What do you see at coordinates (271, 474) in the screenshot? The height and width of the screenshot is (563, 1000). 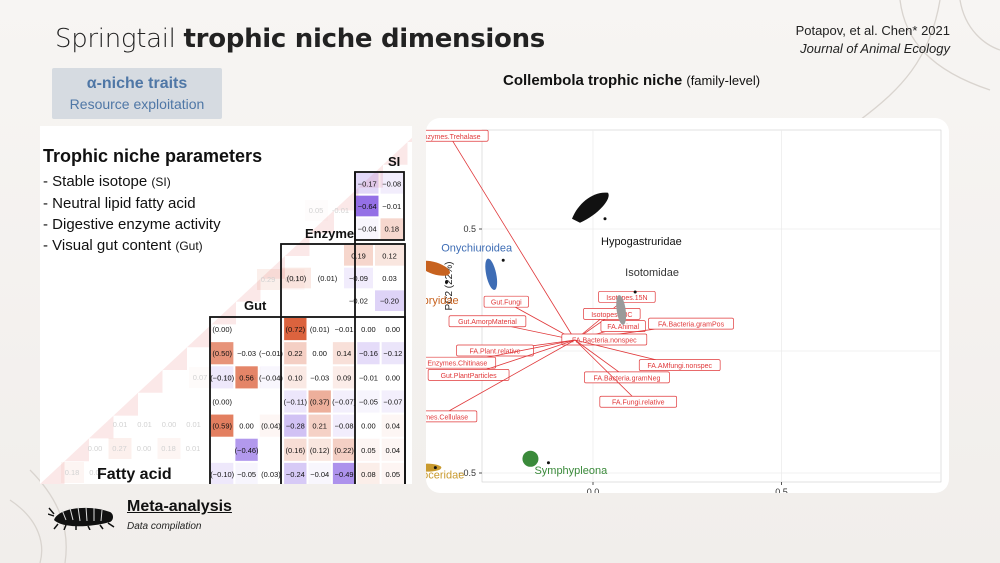 I see `corr-cell-value: (0.03)` at bounding box center [271, 474].